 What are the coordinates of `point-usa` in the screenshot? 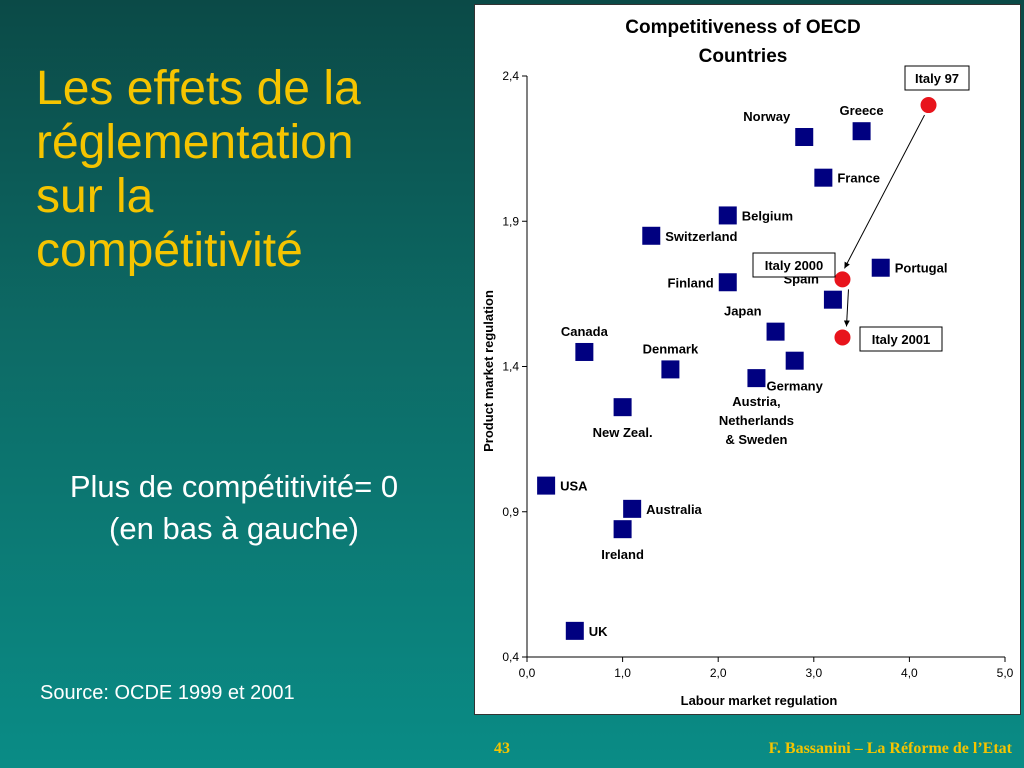 It's located at (546, 485).